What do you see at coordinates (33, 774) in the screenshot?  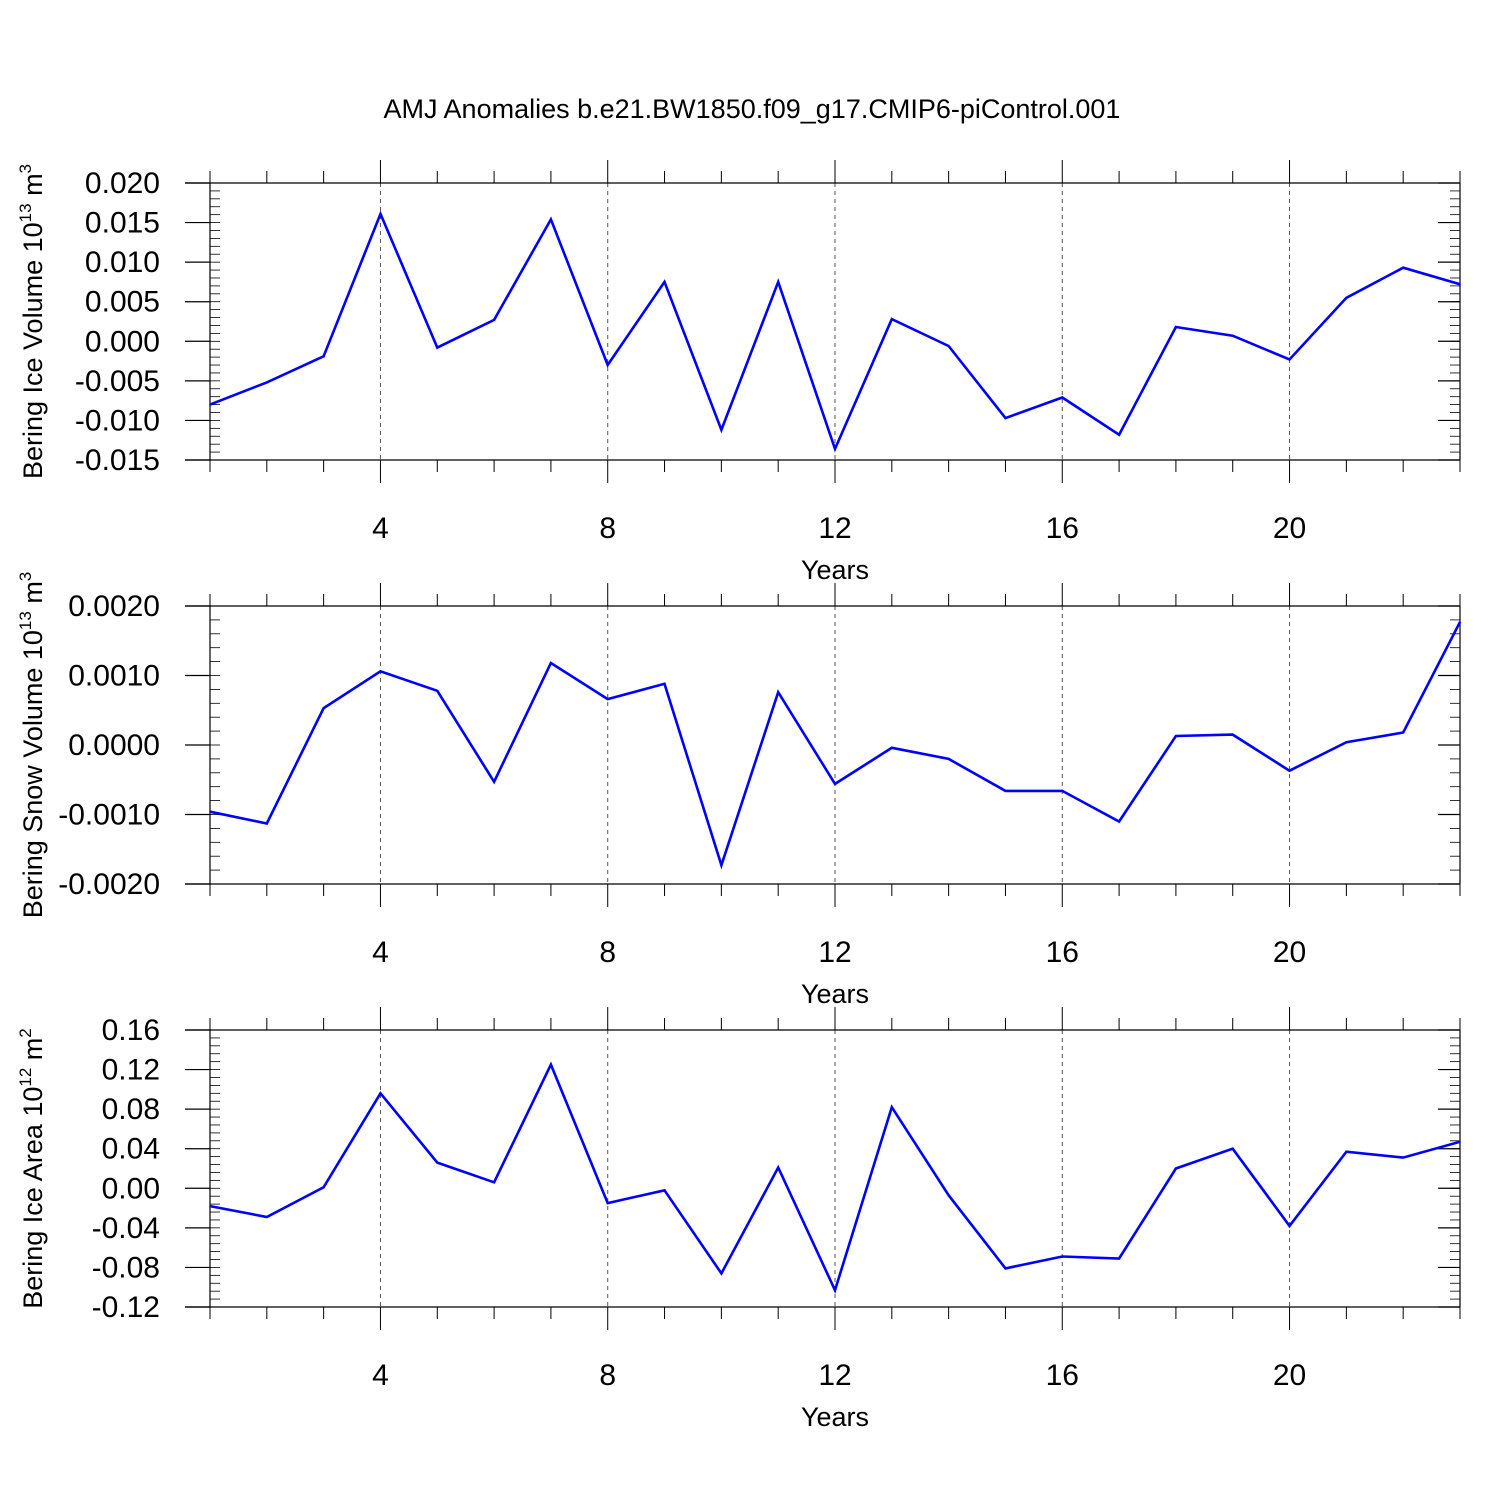 I see `y-axis-title-text: Bering Snow Volume 10` at bounding box center [33, 774].